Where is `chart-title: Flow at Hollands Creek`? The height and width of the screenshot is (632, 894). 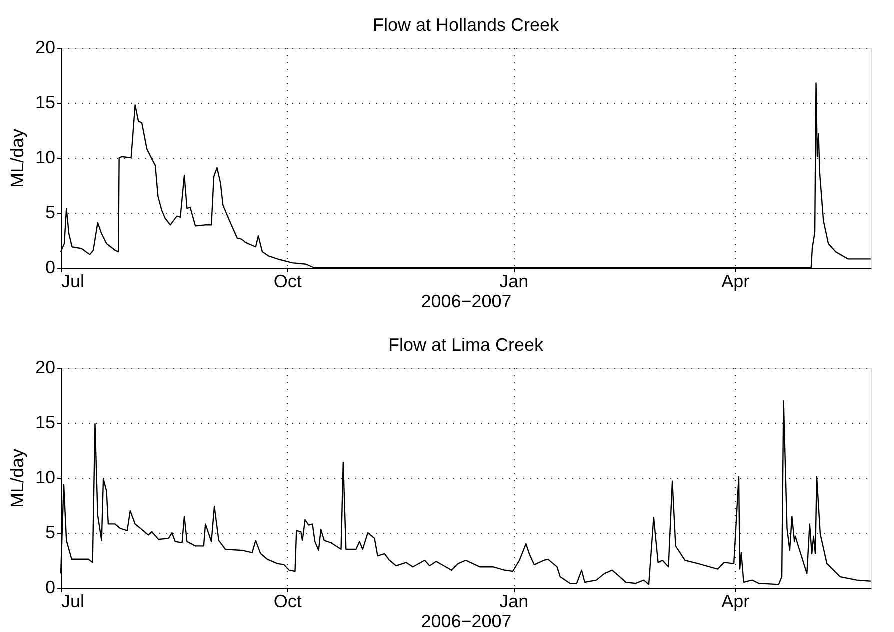 chart-title: Flow at Hollands Creek is located at coordinates (466, 25).